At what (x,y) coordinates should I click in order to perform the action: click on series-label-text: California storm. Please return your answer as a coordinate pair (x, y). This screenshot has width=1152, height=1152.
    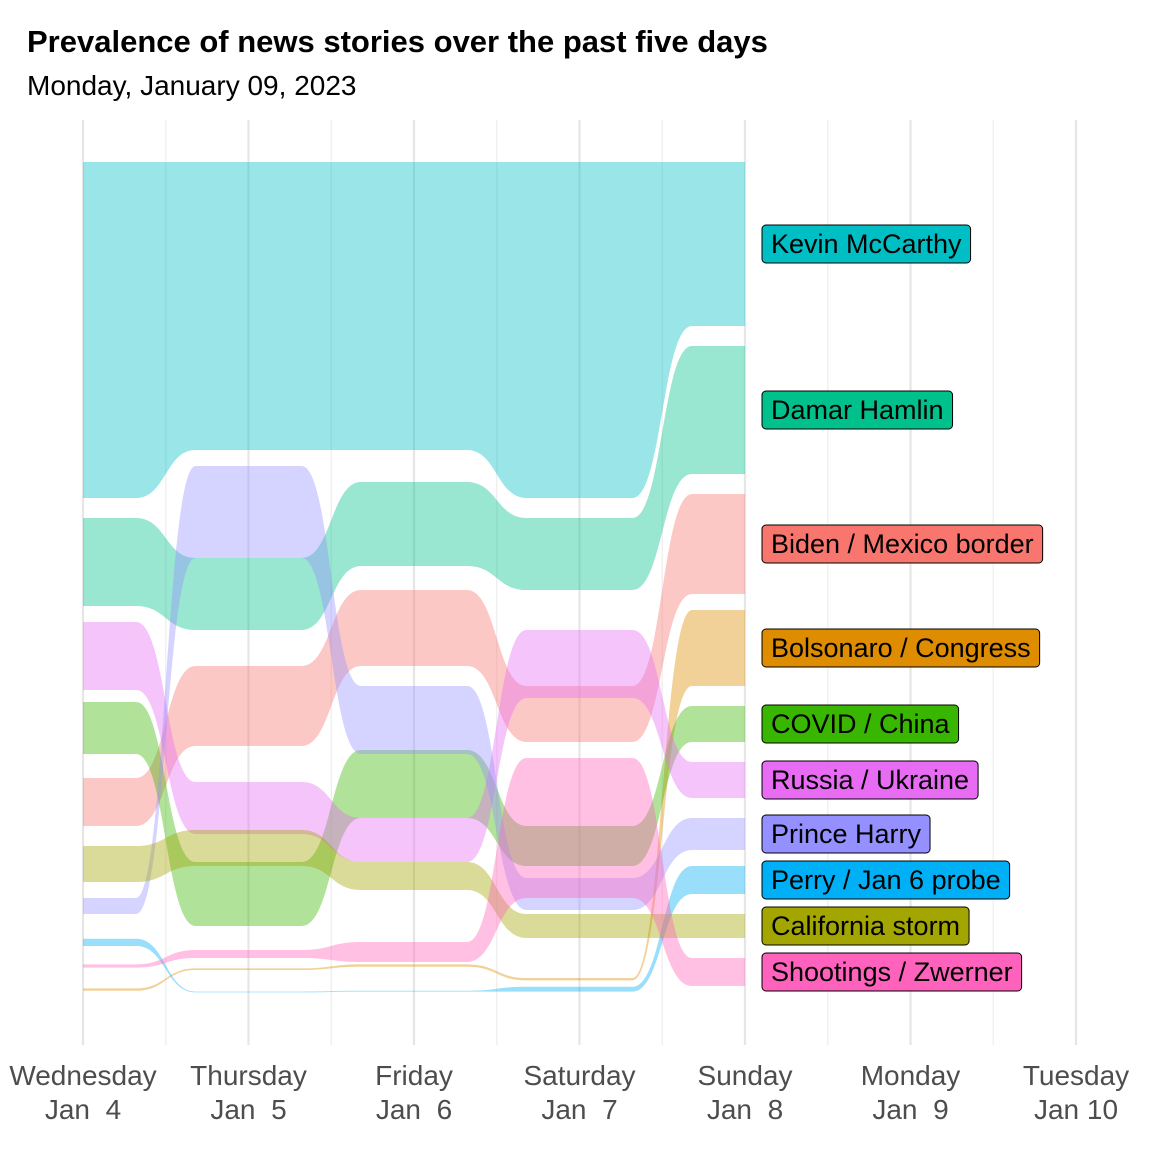
    Looking at the image, I should click on (865, 926).